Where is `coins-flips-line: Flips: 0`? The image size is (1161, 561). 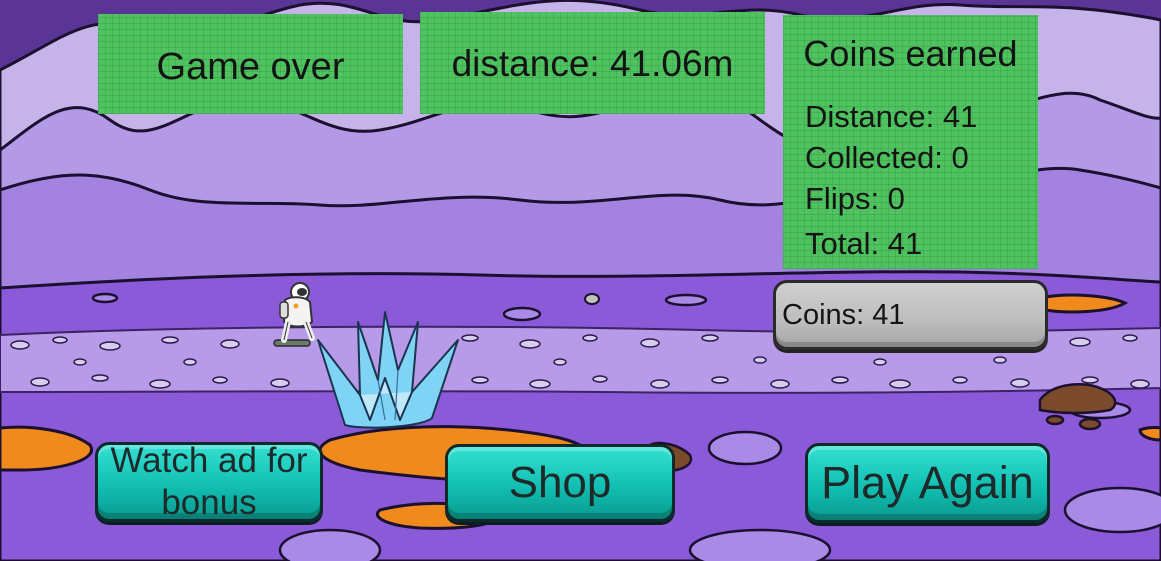 coins-flips-line: Flips: 0 is located at coordinates (855, 198).